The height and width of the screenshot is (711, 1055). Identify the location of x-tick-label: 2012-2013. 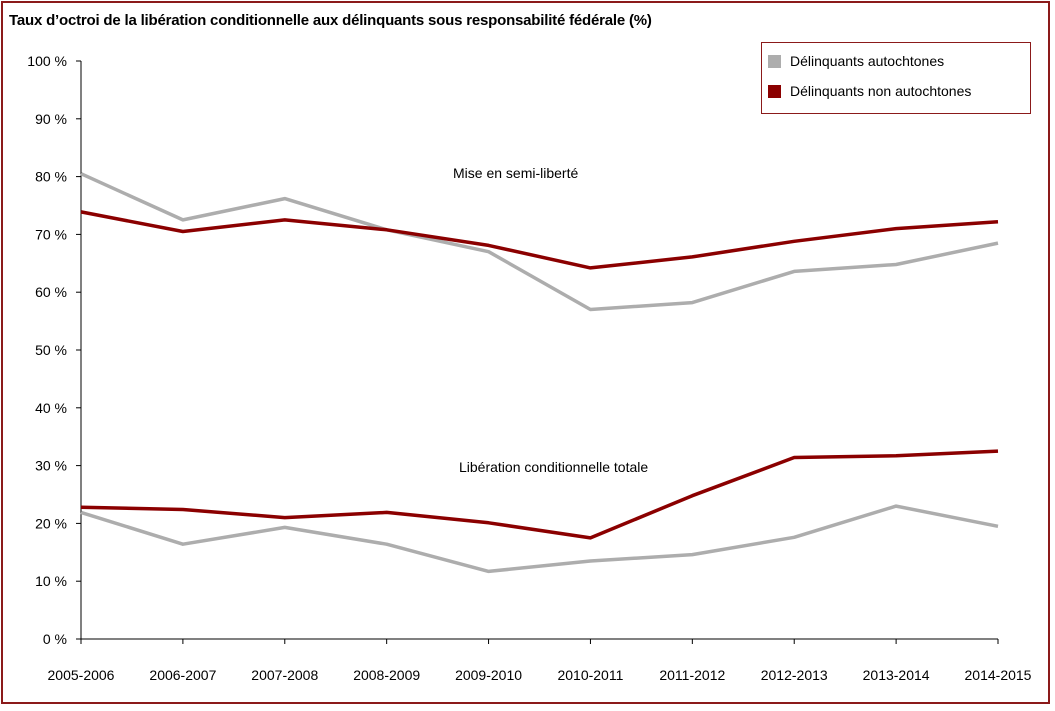
(794, 675).